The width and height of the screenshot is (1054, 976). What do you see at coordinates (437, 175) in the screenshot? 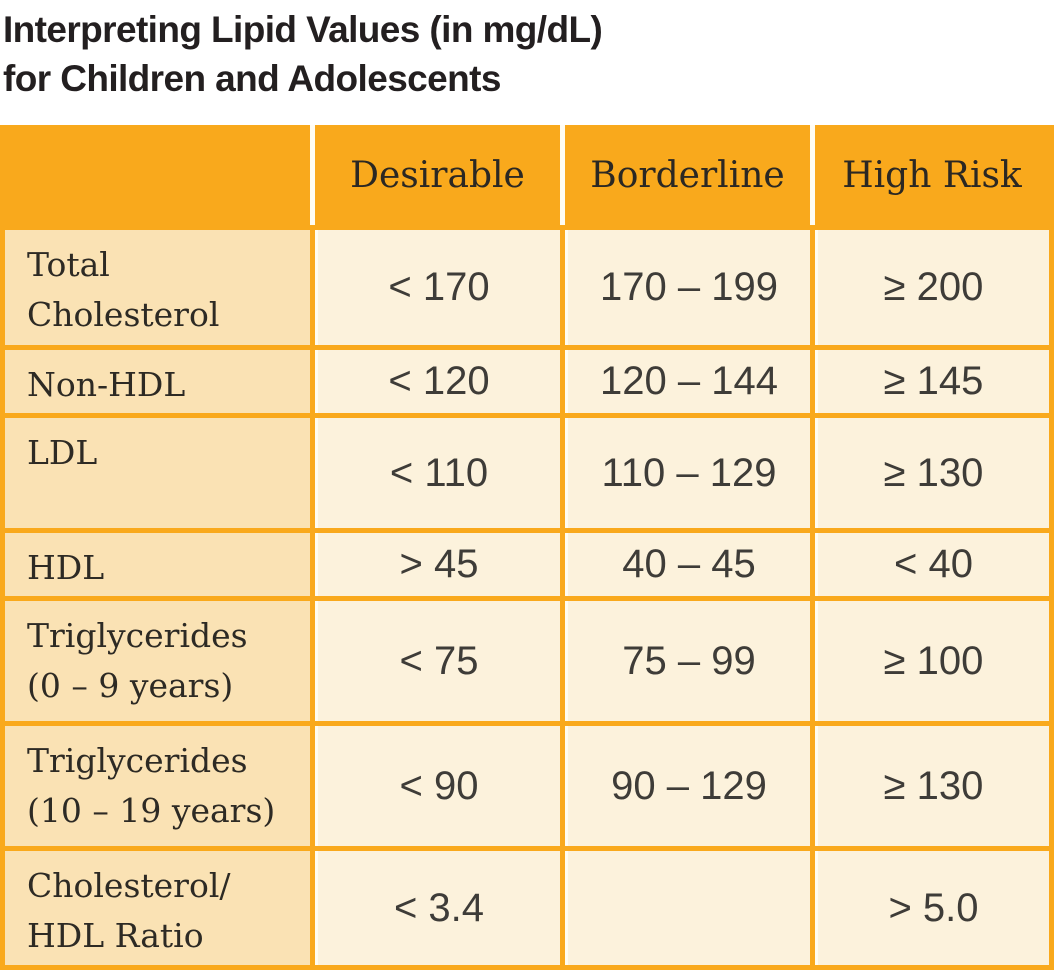
I see `header-cell-desirable: Desirable` at bounding box center [437, 175].